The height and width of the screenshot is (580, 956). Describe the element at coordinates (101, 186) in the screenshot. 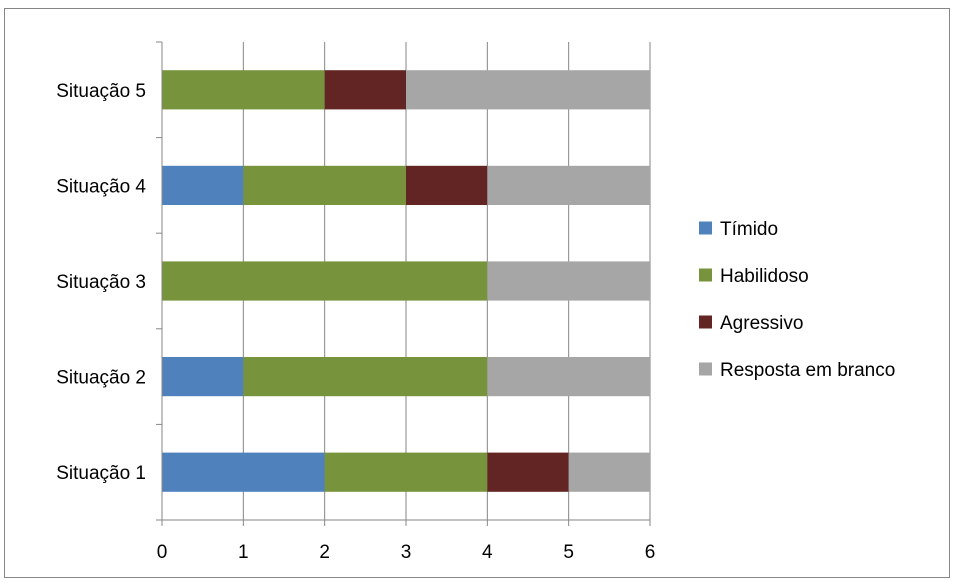

I see `y-category-label: Situação 4` at that location.